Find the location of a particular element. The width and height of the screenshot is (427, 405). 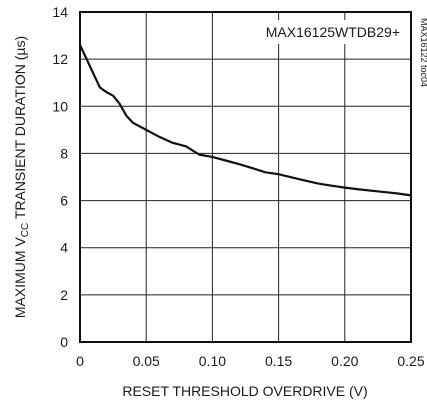

y-tick-label: 14 is located at coordinates (60, 12).